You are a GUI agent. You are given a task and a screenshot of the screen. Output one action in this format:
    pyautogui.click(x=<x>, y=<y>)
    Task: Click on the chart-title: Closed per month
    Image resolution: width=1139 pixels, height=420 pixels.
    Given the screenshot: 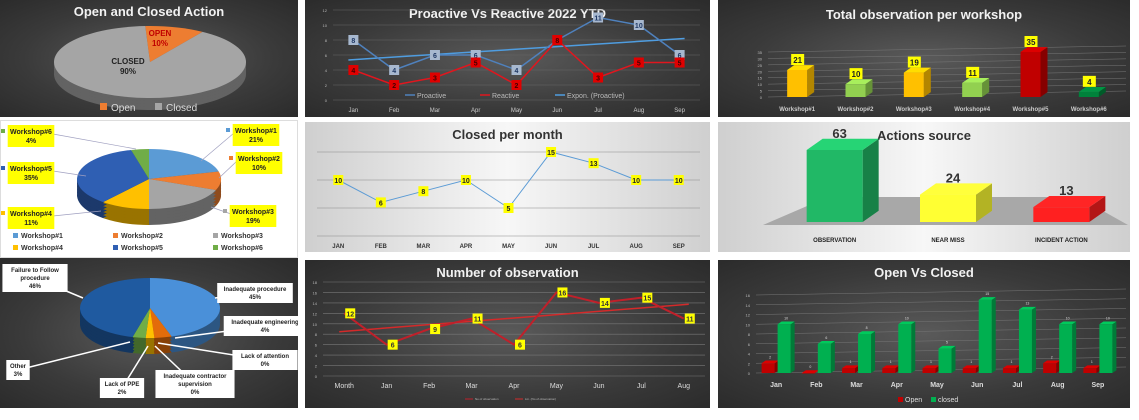 What is the action you would take?
    pyautogui.click(x=507, y=134)
    